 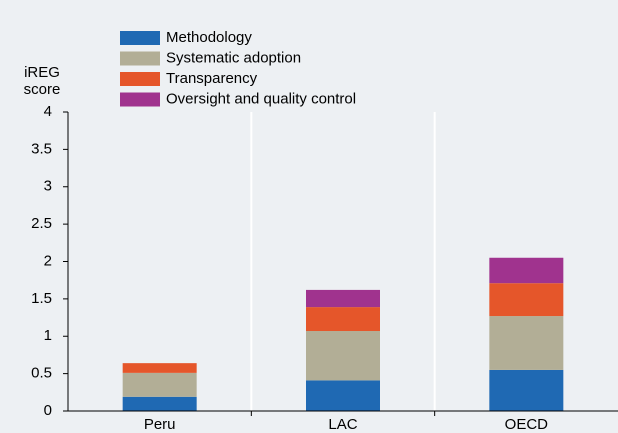 What do you see at coordinates (261, 98) in the screenshot?
I see `legend-label: Oversight and quality control` at bounding box center [261, 98].